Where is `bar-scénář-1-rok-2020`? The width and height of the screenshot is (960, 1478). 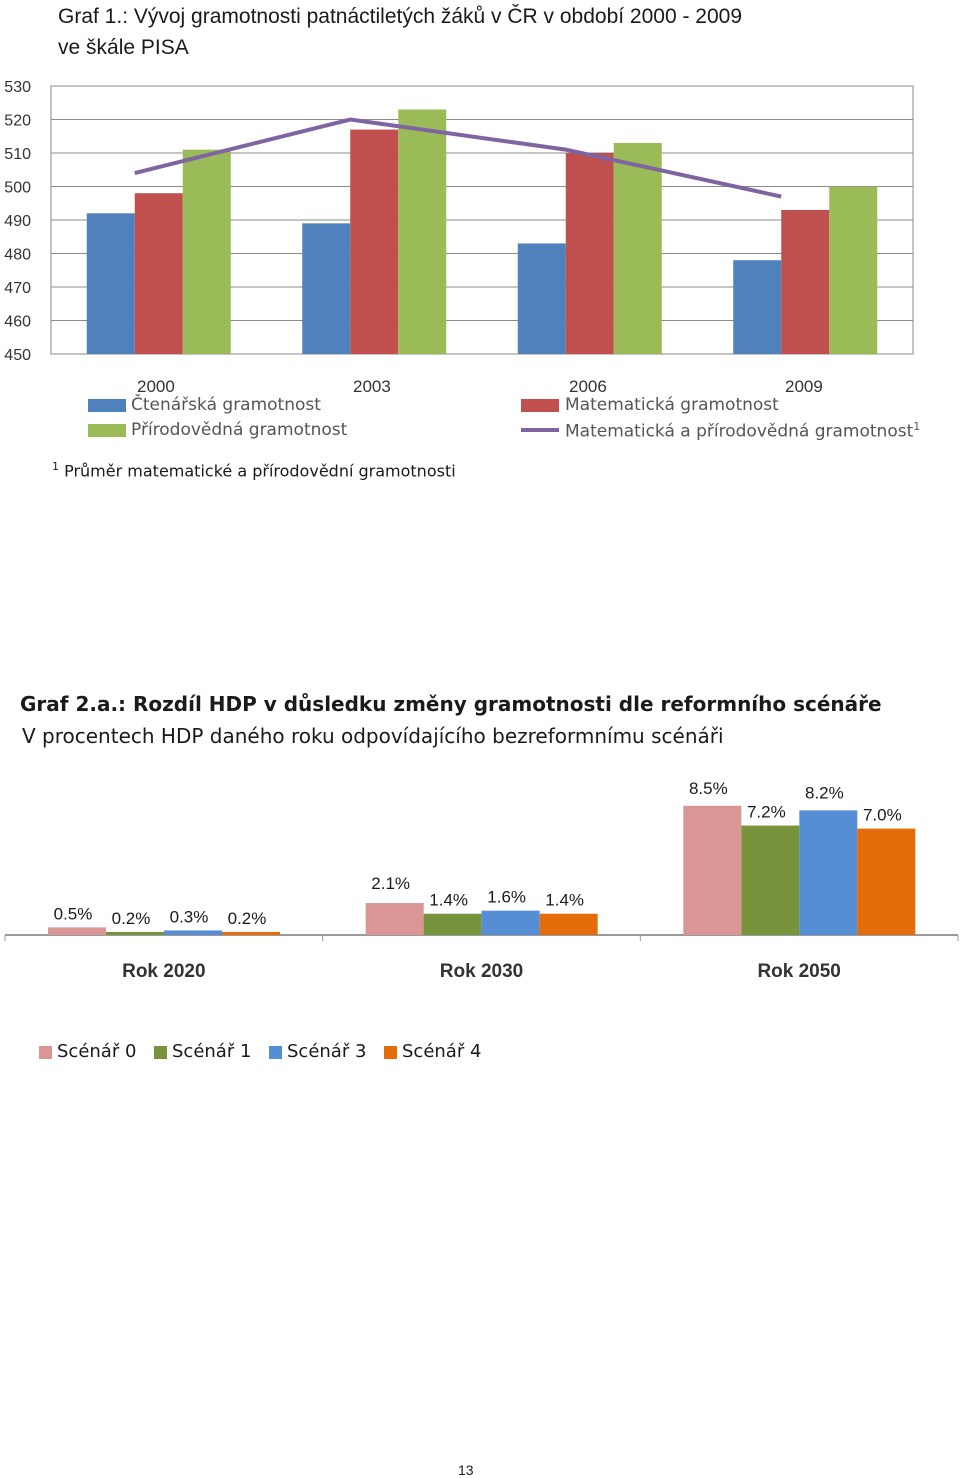 bar-scénář-1-rok-2020 is located at coordinates (135, 933).